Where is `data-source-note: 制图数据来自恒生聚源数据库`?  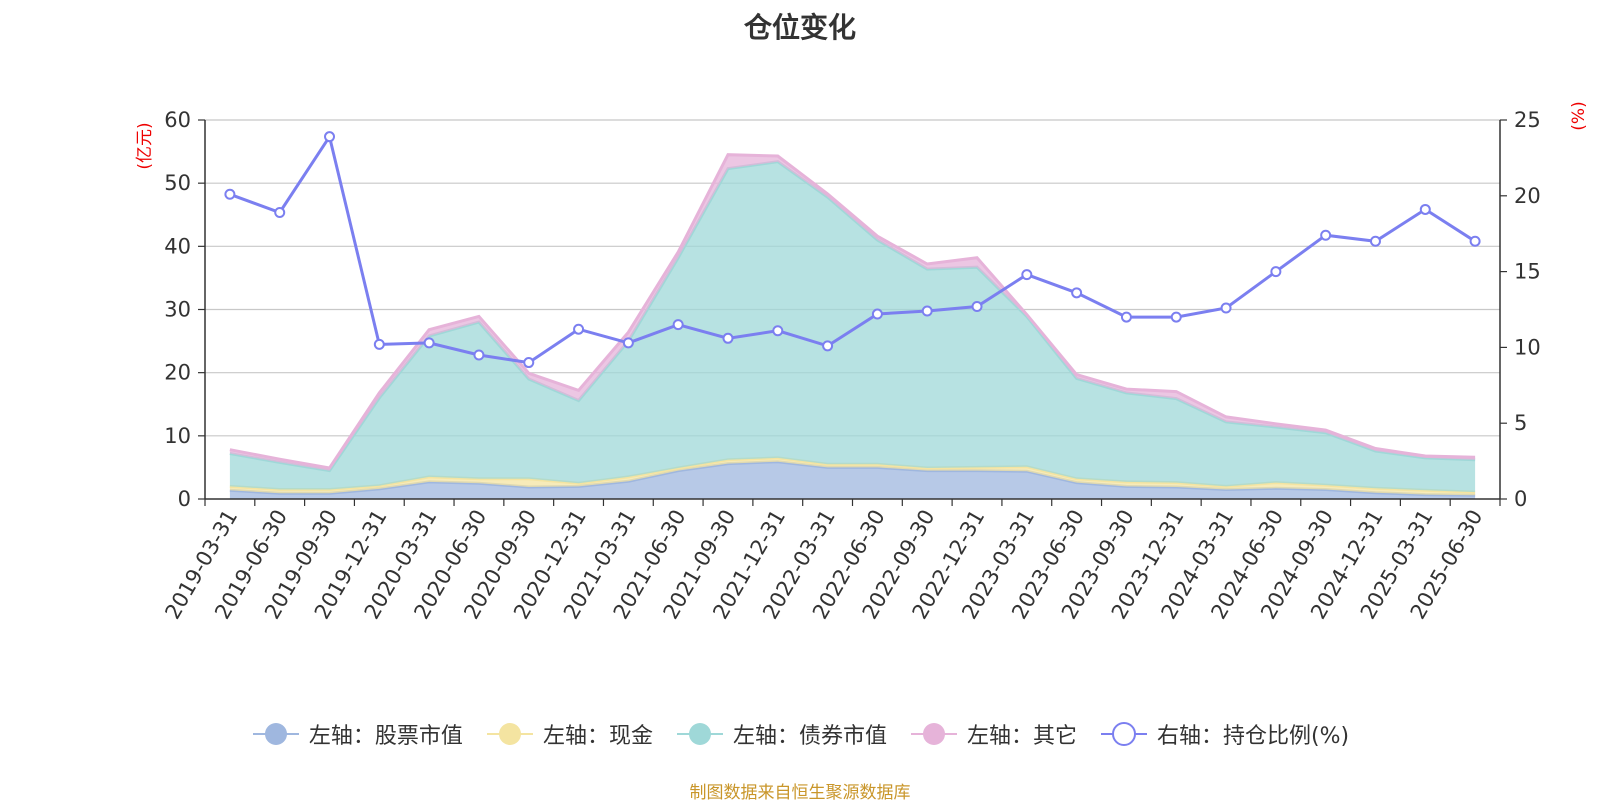 data-source-note: 制图数据来自恒生聚源数据库 is located at coordinates (800, 793).